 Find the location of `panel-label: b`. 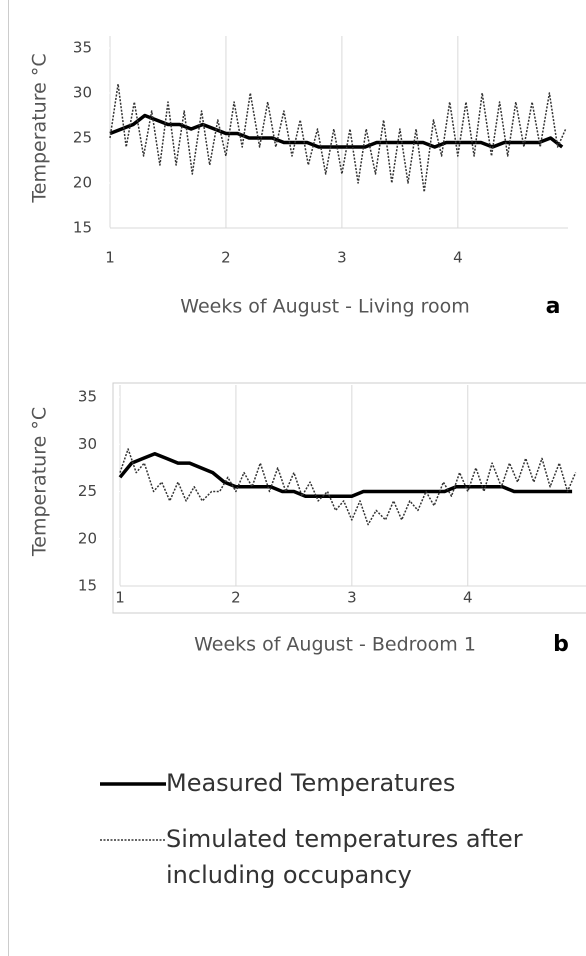

panel-label: b is located at coordinates (561, 644).